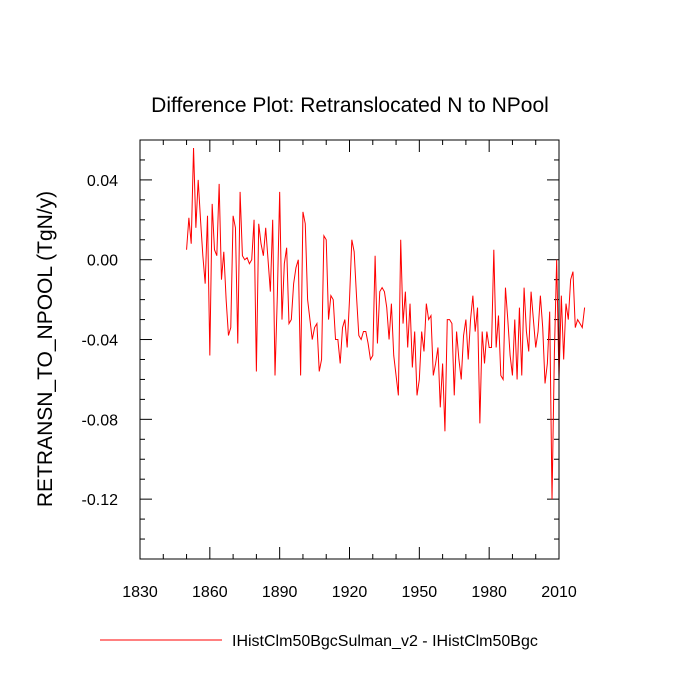 Image resolution: width=700 pixels, height=700 pixels. I want to click on x-tick-label: 1890, so click(280, 592).